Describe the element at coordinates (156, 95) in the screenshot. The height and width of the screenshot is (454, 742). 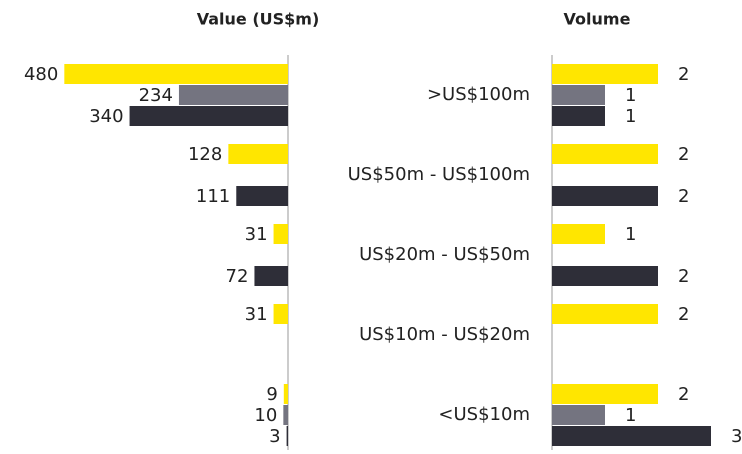
I see `data-label: 234` at that location.